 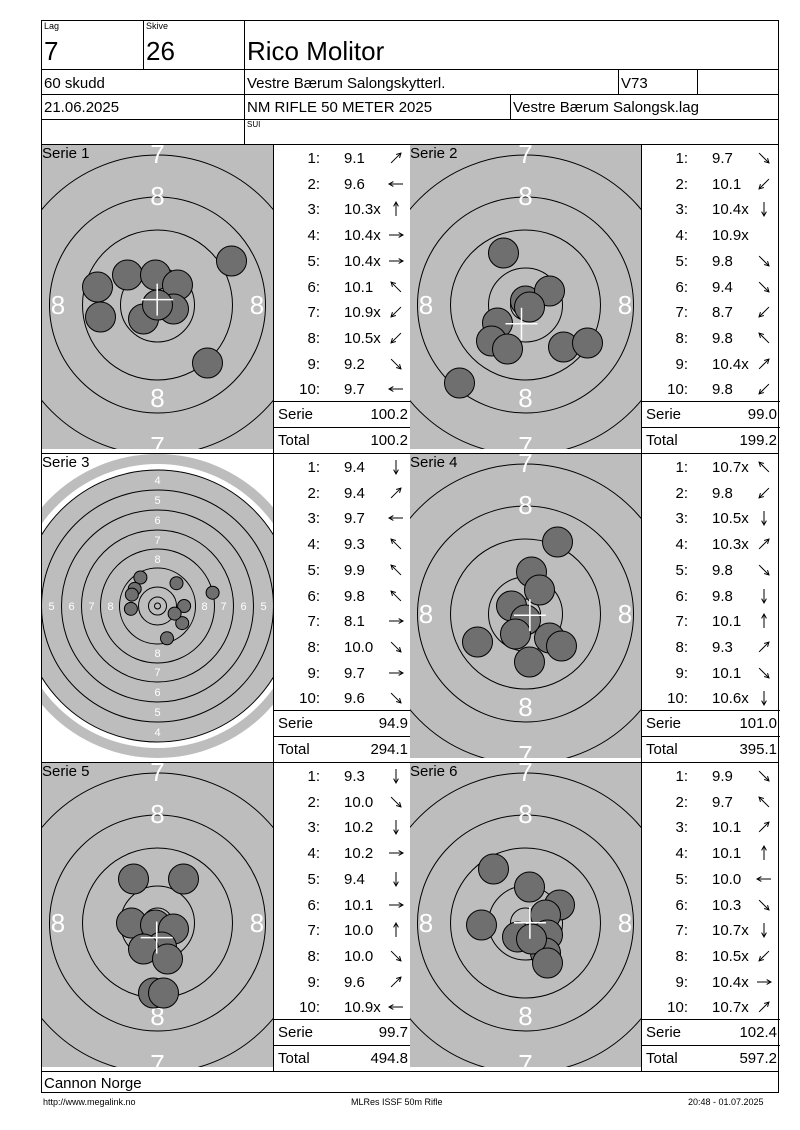 What do you see at coordinates (342, 287) in the screenshot?
I see `shot-row: 6: 10.1` at bounding box center [342, 287].